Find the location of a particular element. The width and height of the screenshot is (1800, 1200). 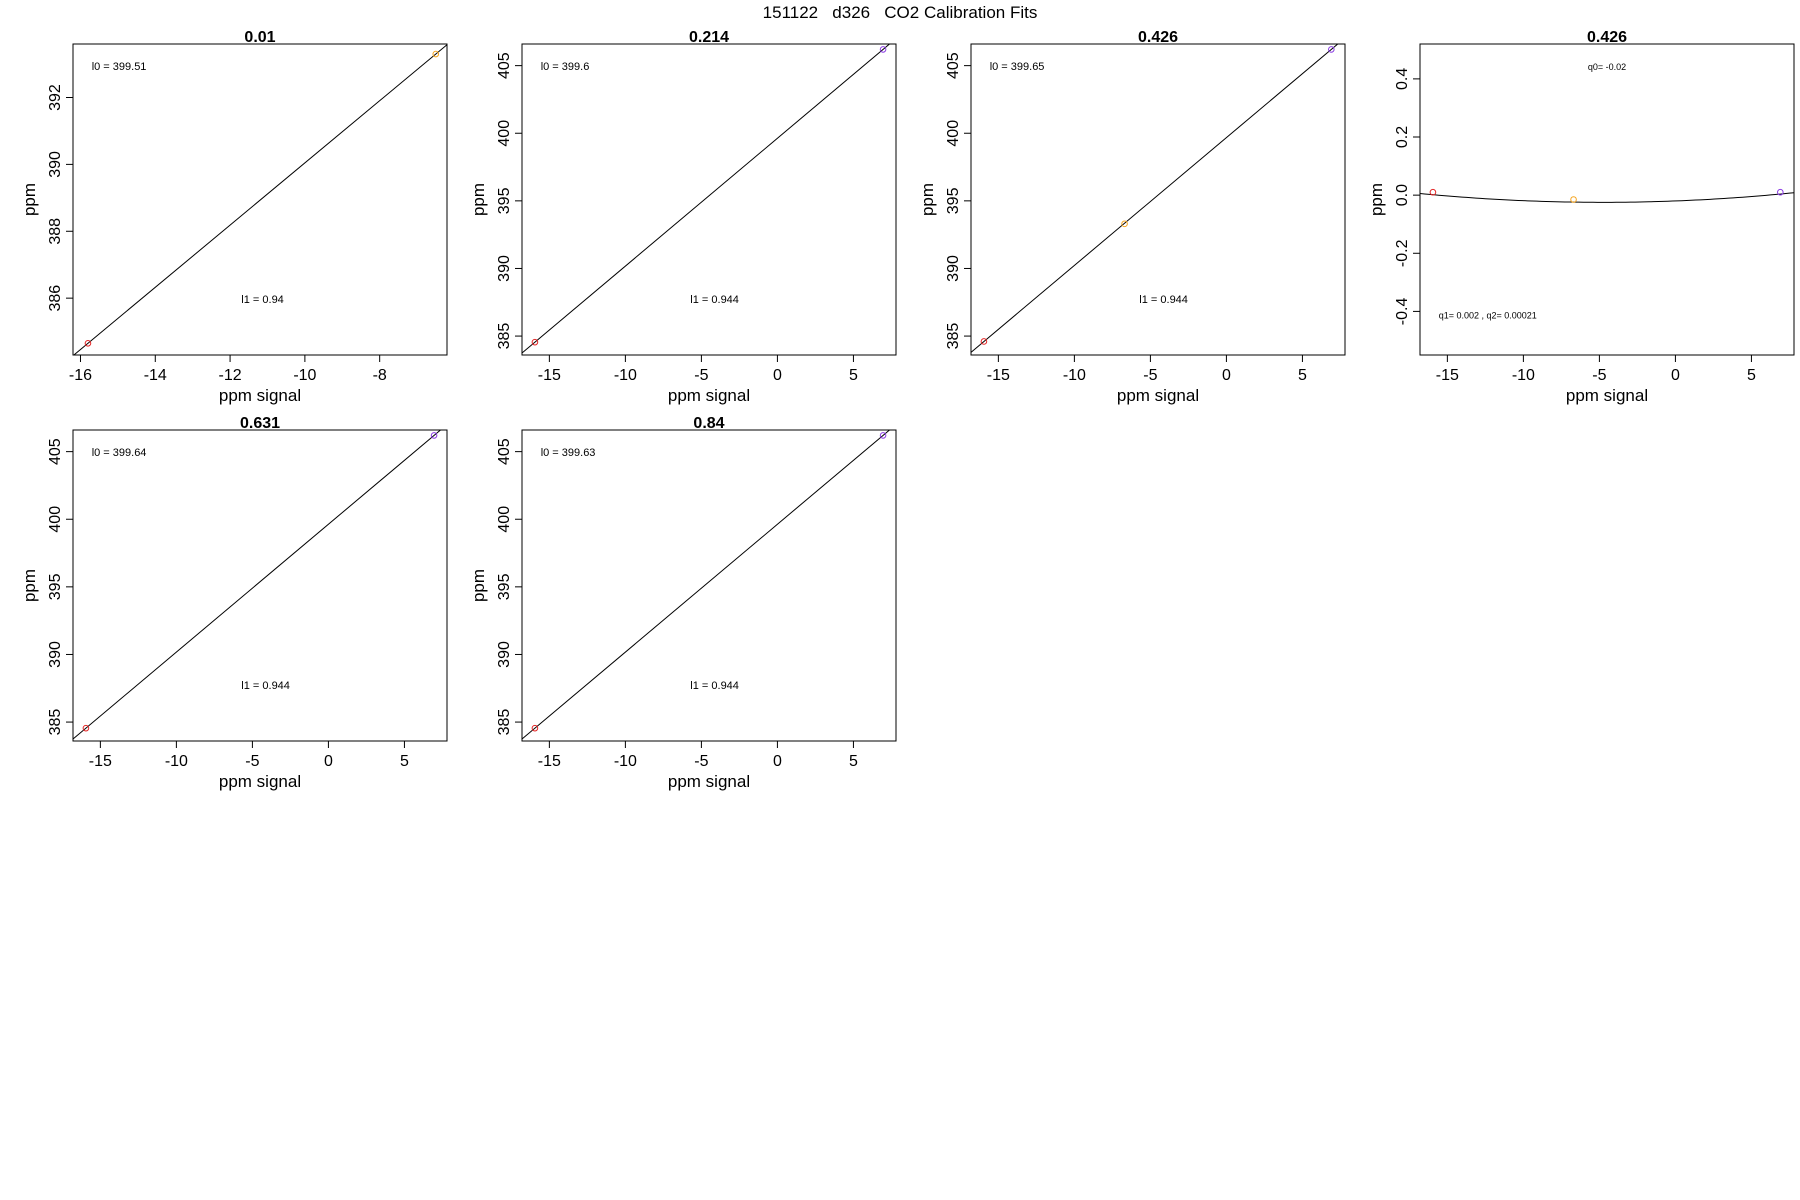

fit-annotation: l0 = 399.65 is located at coordinates (1017, 67).